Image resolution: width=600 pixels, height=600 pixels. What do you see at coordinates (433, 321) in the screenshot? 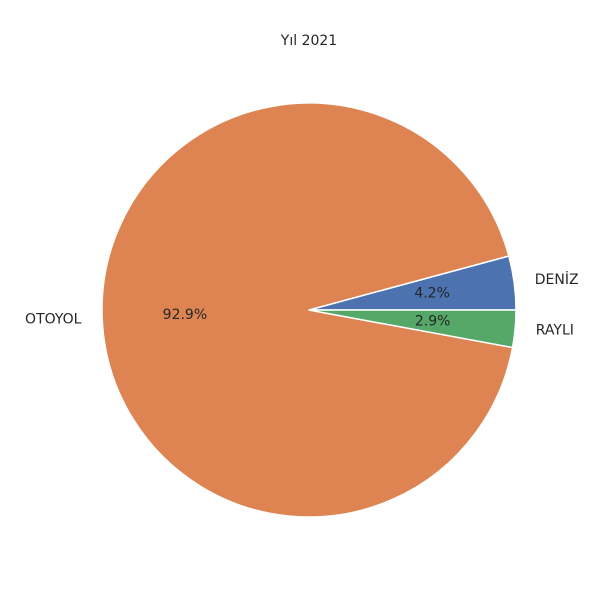
I see `pie-pct-label: 2.9%` at bounding box center [433, 321].